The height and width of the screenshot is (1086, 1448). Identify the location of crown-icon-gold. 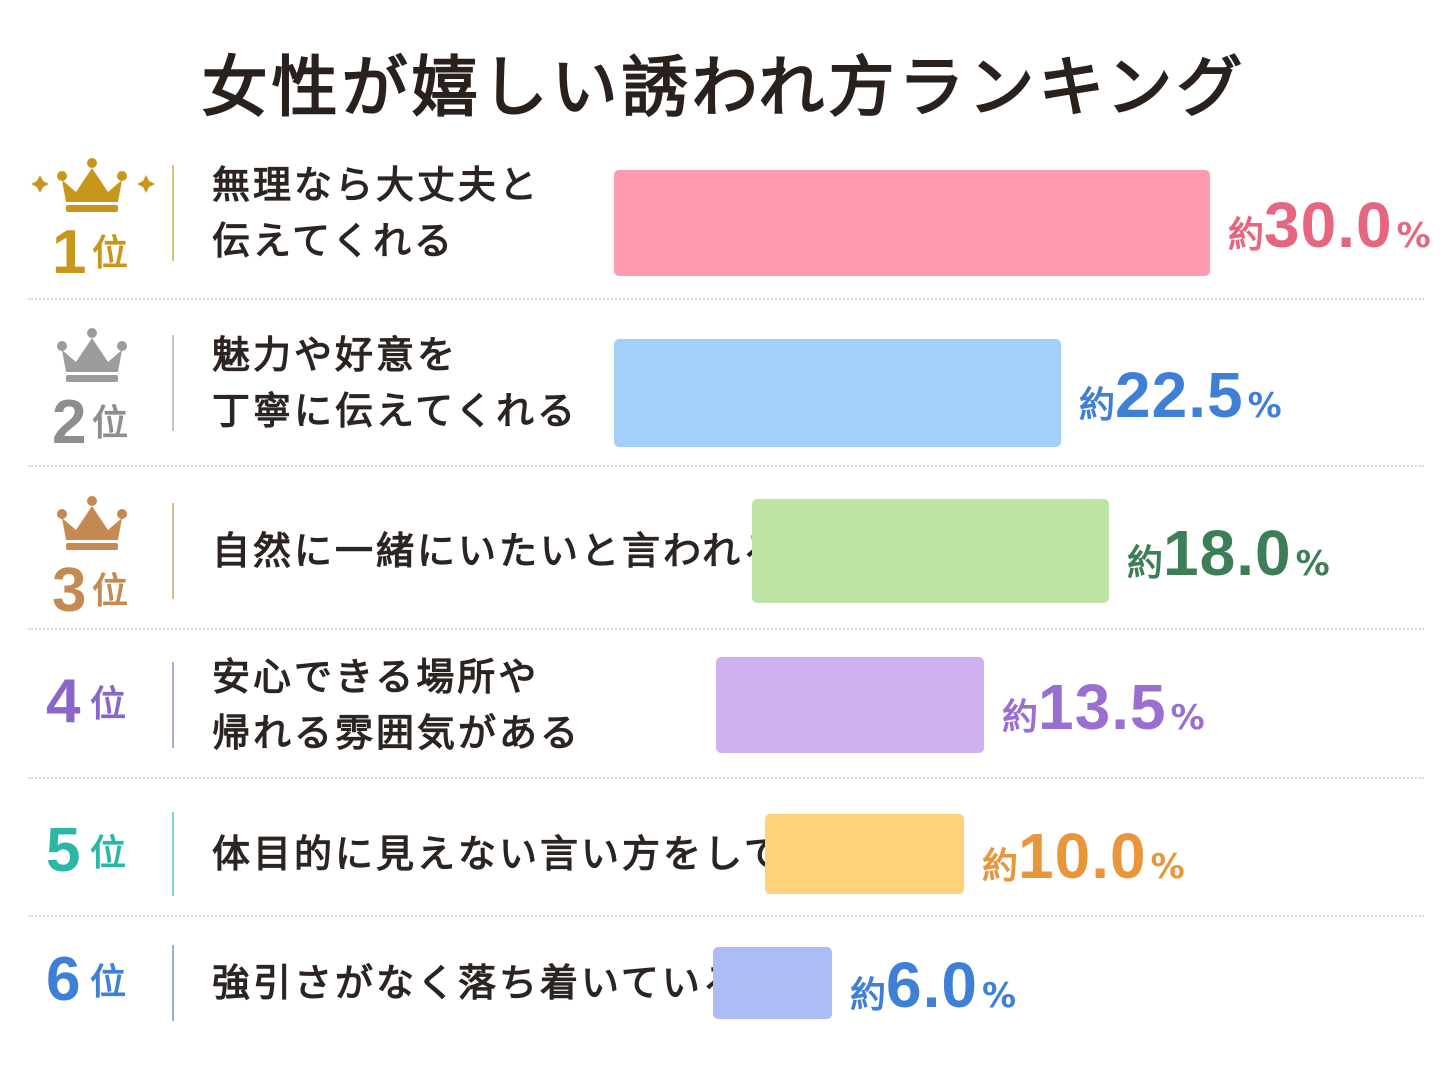
(93, 185).